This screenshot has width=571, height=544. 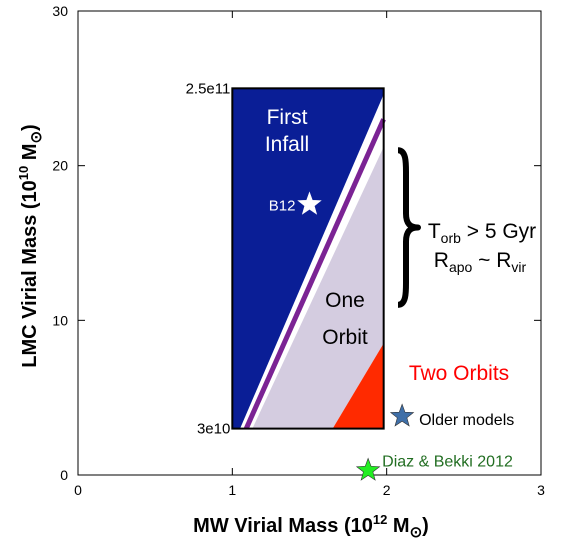 I want to click on point-star-older-models, so click(x=402, y=415).